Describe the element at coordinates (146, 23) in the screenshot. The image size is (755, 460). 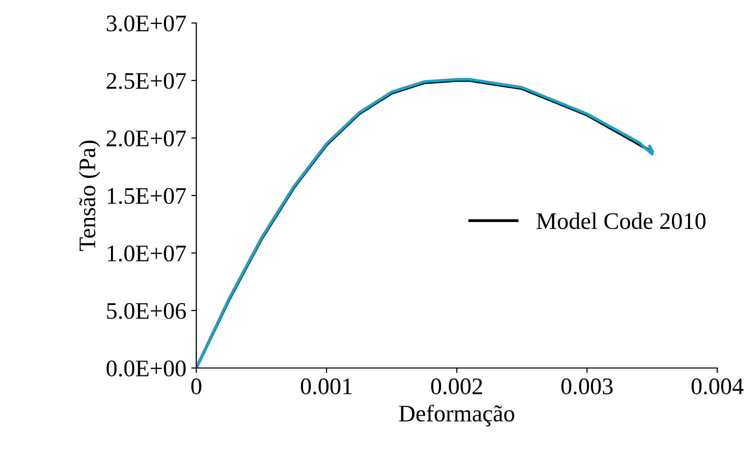
I see `y-tick-label: 3.0E+07` at that location.